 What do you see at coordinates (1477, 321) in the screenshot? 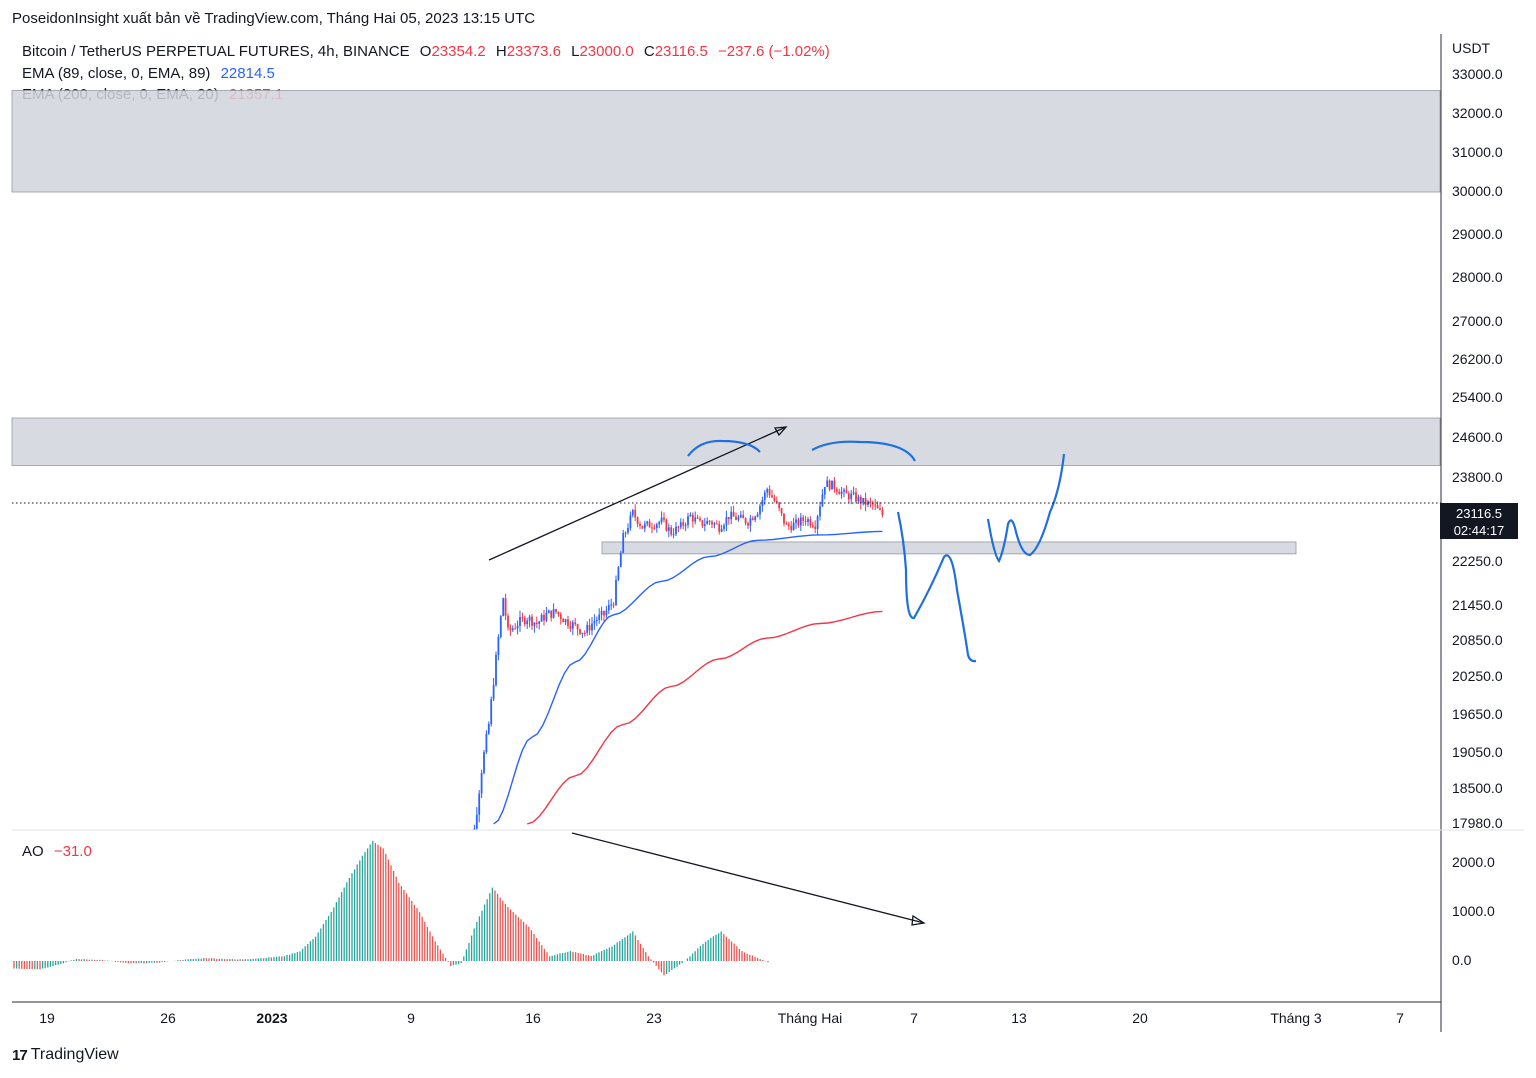
I see `price-tick-label: 27000.0` at bounding box center [1477, 321].